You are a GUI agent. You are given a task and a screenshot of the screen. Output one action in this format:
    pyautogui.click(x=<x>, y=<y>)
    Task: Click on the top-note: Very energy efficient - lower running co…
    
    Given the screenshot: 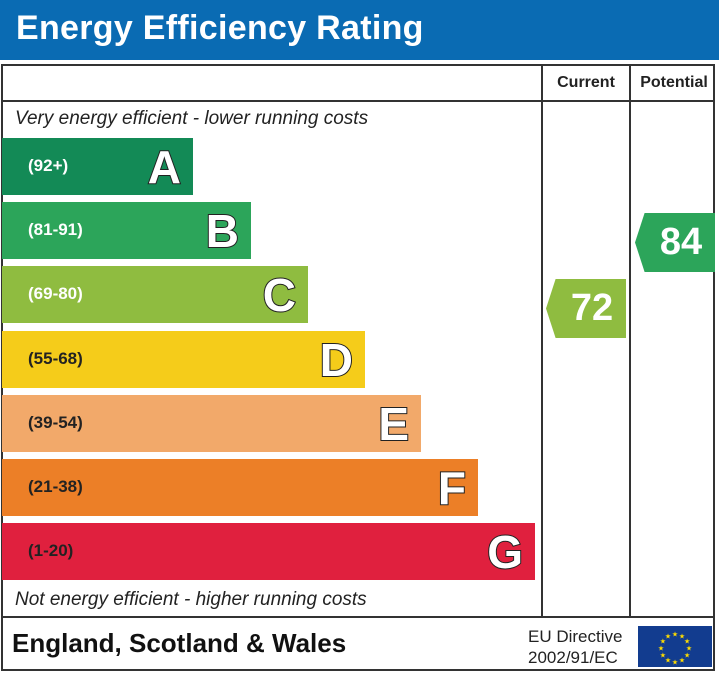 What is the action you would take?
    pyautogui.click(x=192, y=118)
    